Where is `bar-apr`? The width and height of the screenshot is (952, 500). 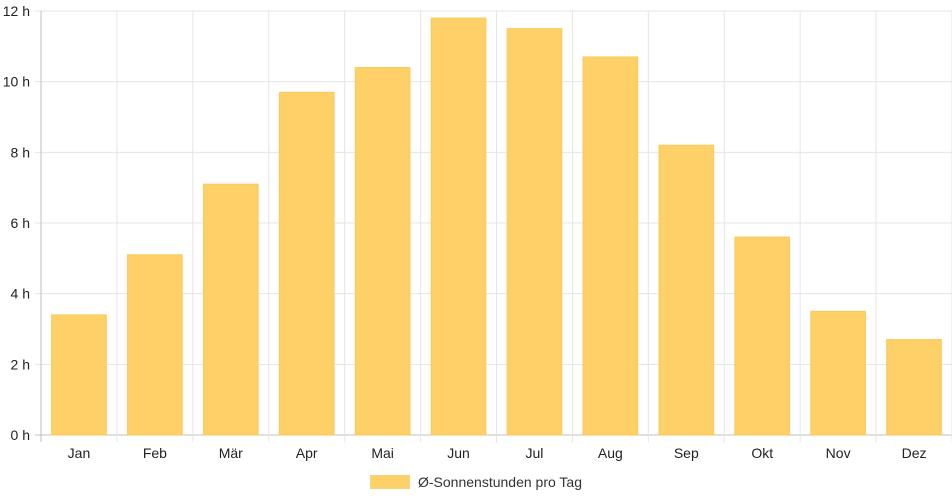
bar-apr is located at coordinates (306, 263).